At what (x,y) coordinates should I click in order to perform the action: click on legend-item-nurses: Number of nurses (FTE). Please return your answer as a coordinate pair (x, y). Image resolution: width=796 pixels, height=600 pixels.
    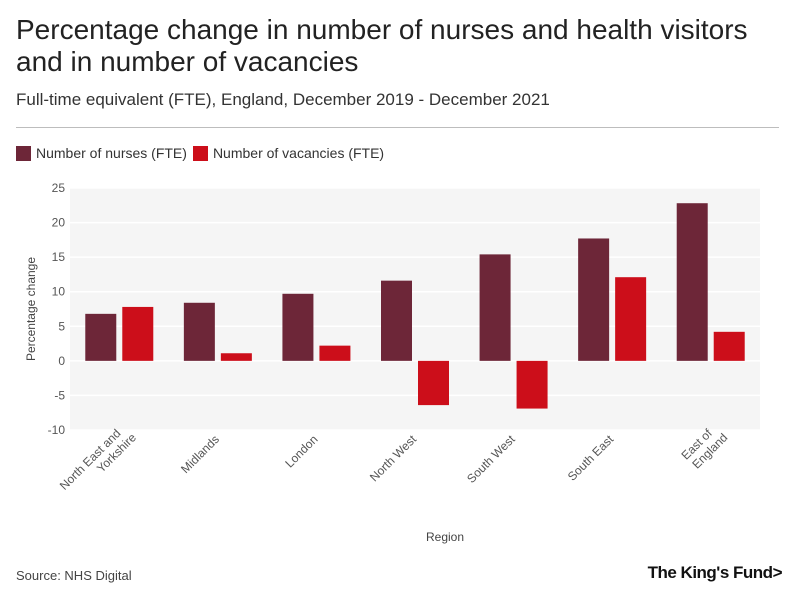
    Looking at the image, I should click on (101, 153).